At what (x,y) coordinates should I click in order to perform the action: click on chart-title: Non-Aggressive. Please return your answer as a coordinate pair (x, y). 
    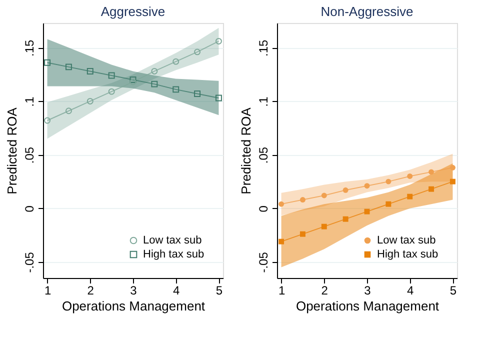
    Looking at the image, I should click on (367, 11).